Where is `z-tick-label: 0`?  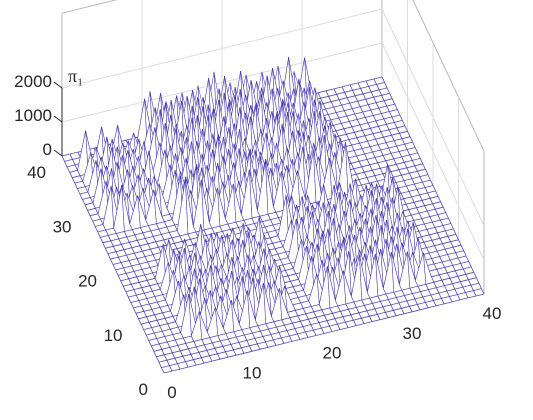 z-tick-label: 0 is located at coordinates (47, 149).